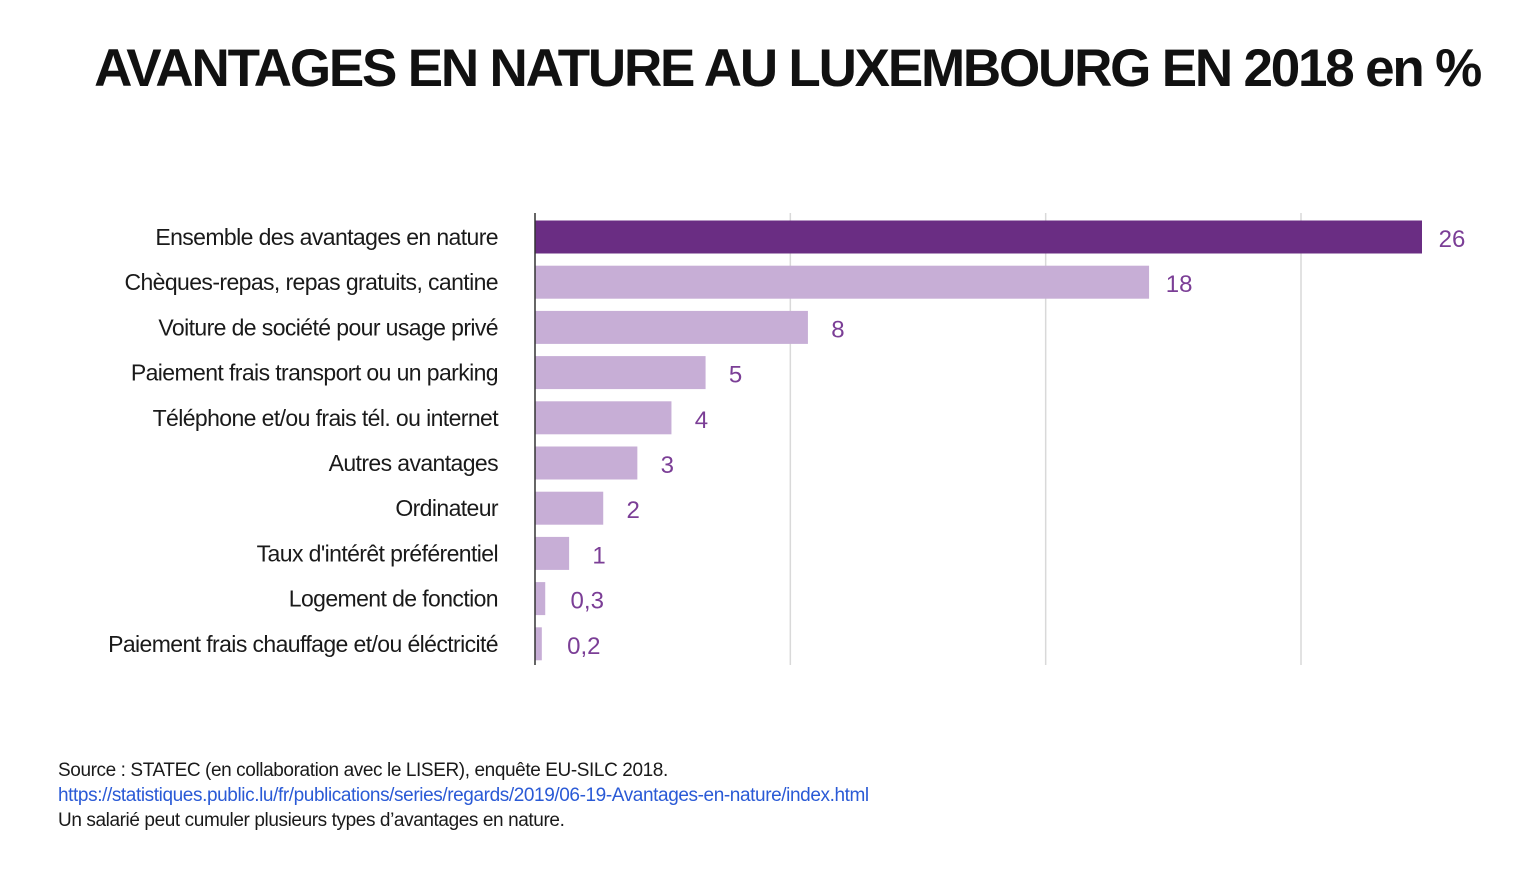 The width and height of the screenshot is (1536, 869). What do you see at coordinates (667, 465) in the screenshot?
I see `value-label-6: 3` at bounding box center [667, 465].